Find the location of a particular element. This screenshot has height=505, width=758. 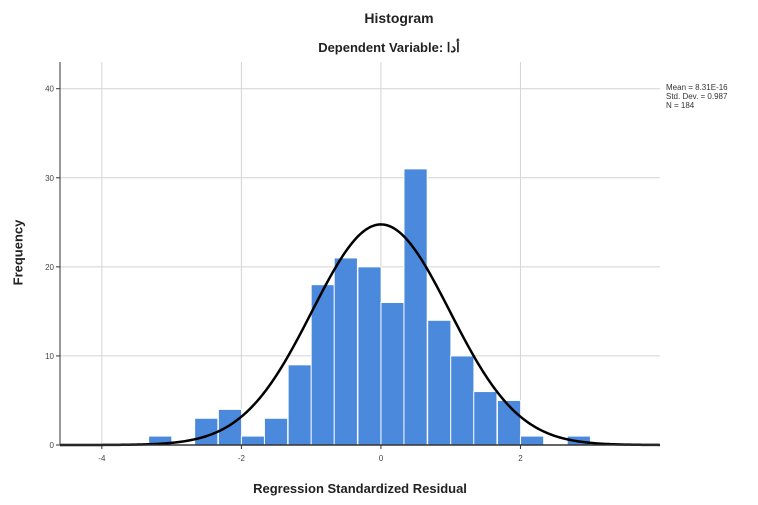

x-tick-label: -4 is located at coordinates (102, 458).